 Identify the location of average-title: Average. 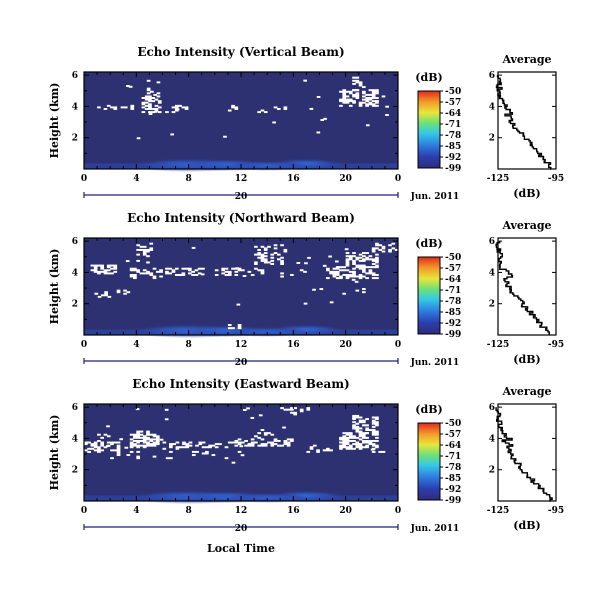
(526, 225).